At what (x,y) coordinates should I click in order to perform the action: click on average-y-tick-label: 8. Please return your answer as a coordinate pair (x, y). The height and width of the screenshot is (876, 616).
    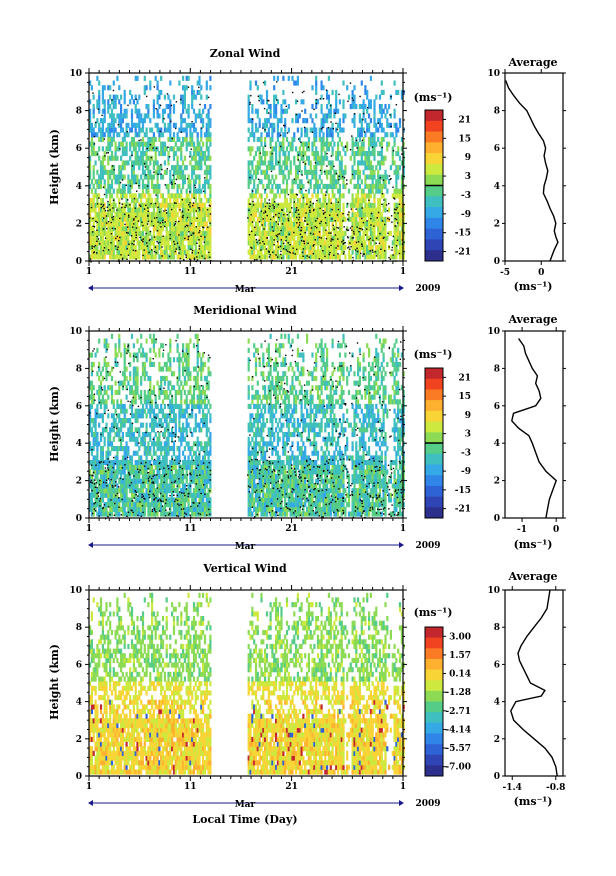
    Looking at the image, I should click on (497, 112).